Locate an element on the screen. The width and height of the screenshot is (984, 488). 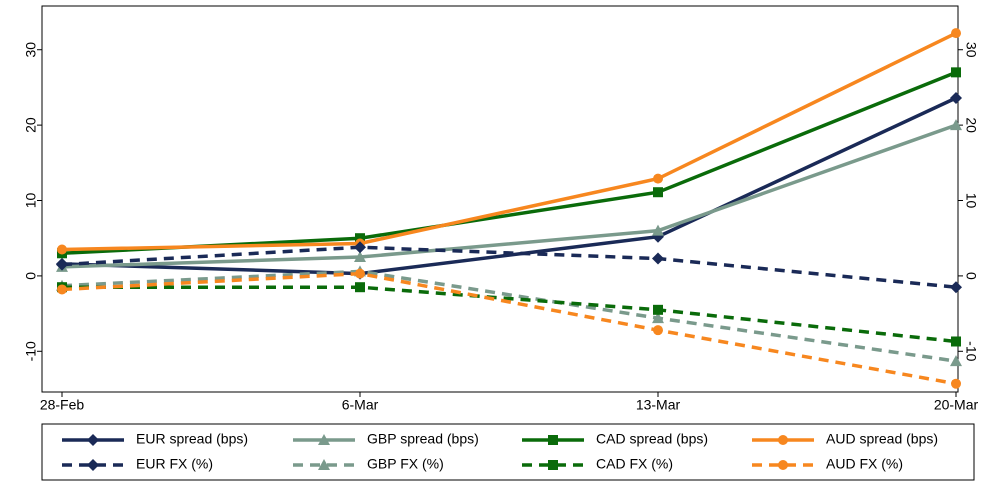
x-tick-label: 6-Mar is located at coordinates (360, 405).